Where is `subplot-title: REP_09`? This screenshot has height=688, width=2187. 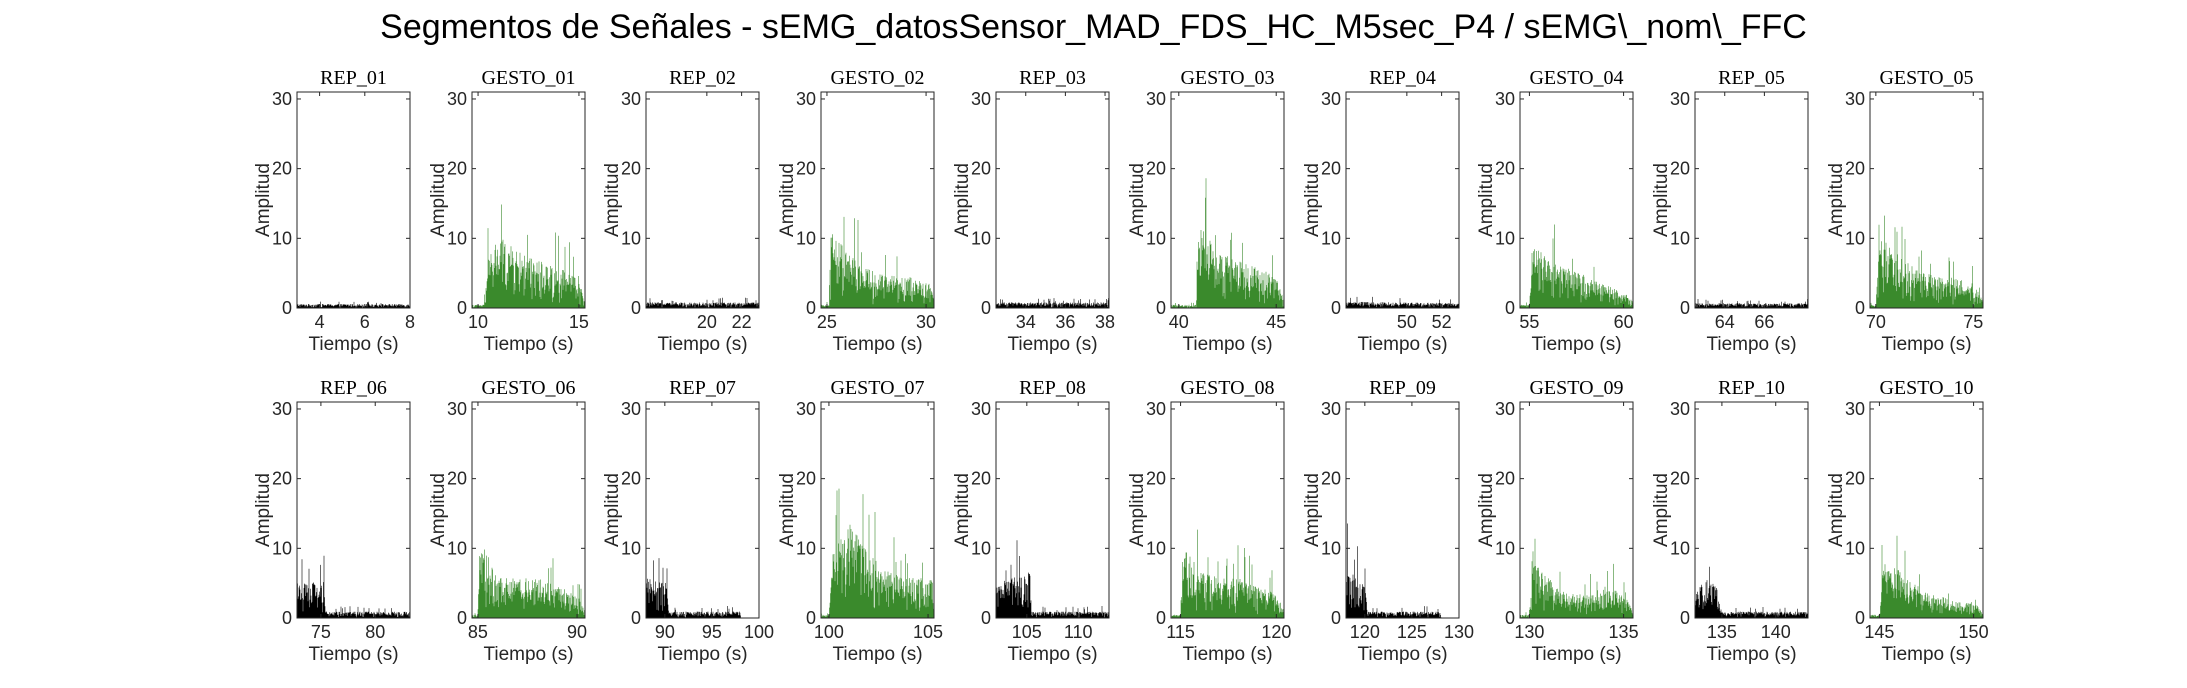 subplot-title: REP_09 is located at coordinates (1402, 388).